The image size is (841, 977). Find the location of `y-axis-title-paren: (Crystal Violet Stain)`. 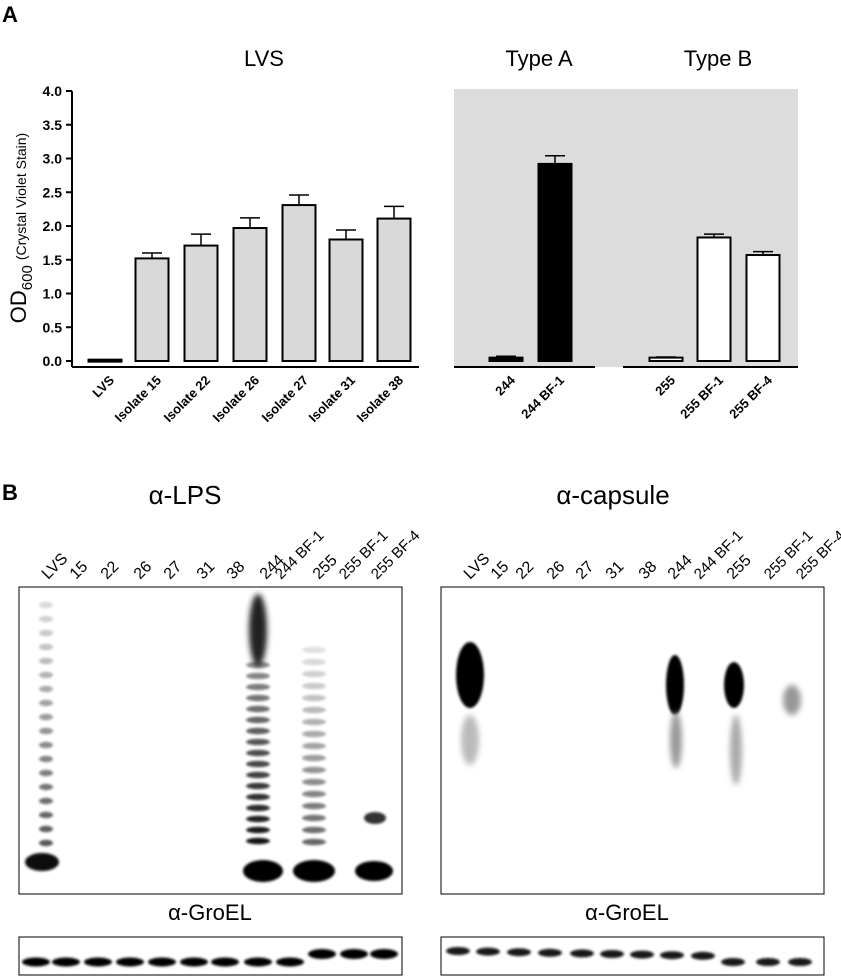

y-axis-title-paren: (Crystal Violet Stain) is located at coordinates (21, 196).